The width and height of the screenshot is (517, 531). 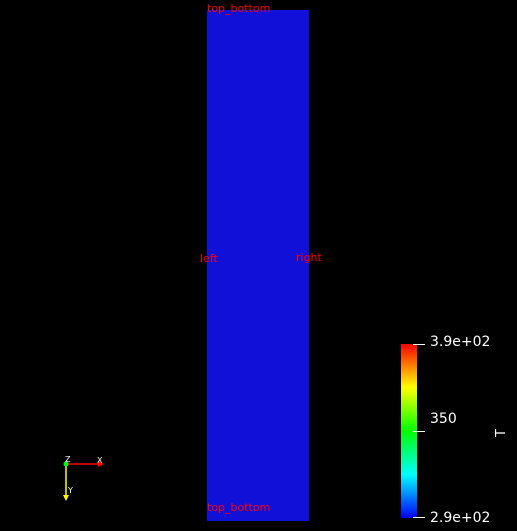 I want to click on x-axis-label: X, so click(x=100, y=460).